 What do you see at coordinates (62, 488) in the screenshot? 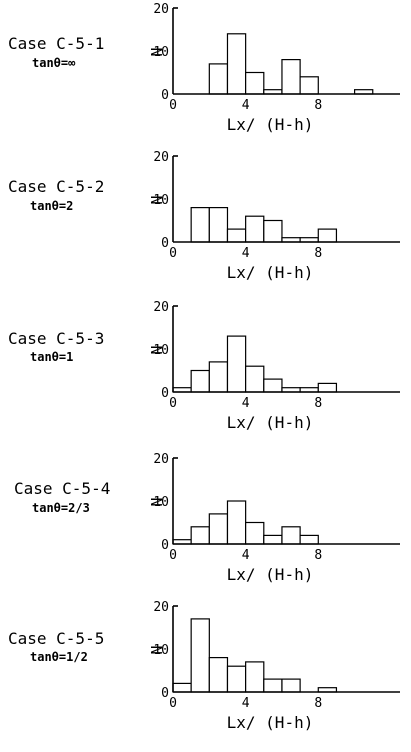
I see `case-title: Case C-5-4` at bounding box center [62, 488].